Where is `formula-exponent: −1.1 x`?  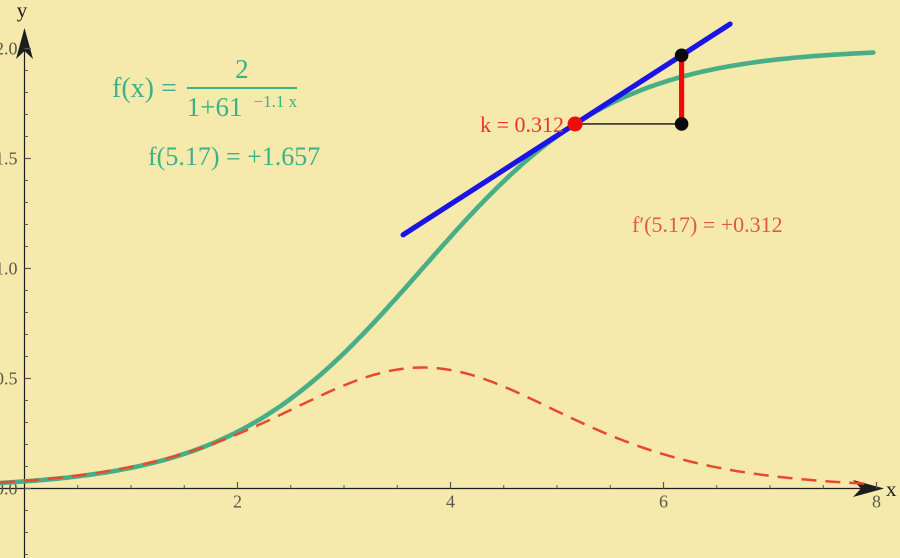 formula-exponent: −1.1 x is located at coordinates (275, 101).